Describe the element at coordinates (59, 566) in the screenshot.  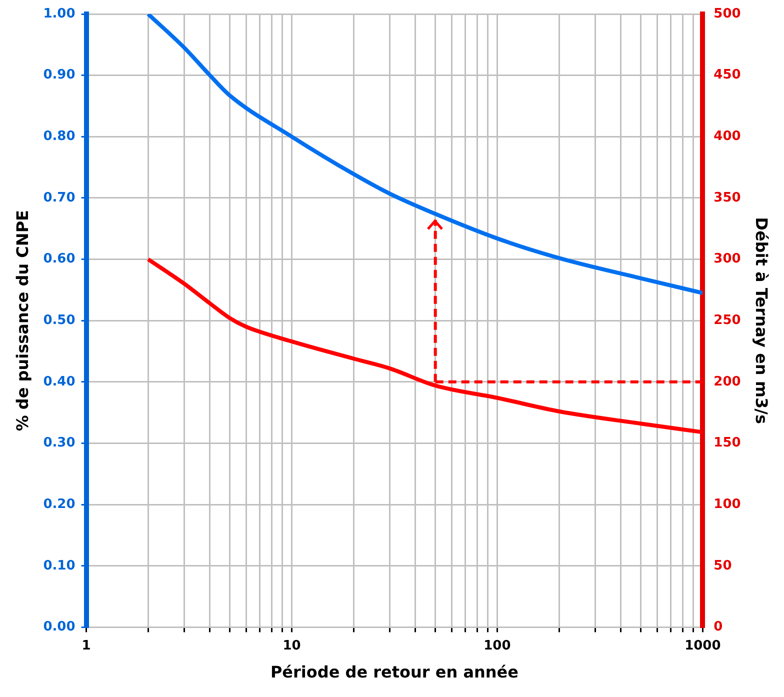
I see `y-tick-label: 0.10` at that location.